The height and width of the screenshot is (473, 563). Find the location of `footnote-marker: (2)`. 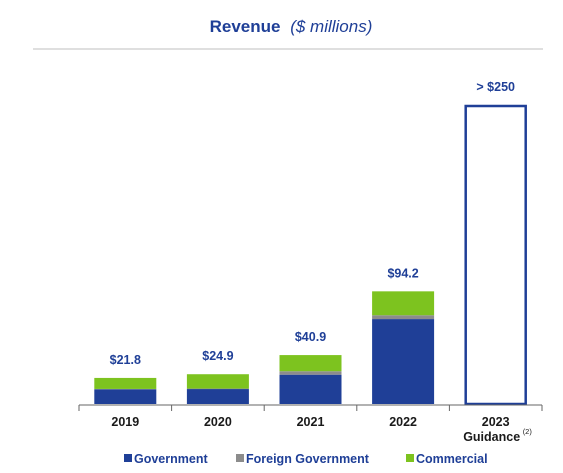

footnote-marker: (2) is located at coordinates (528, 431).